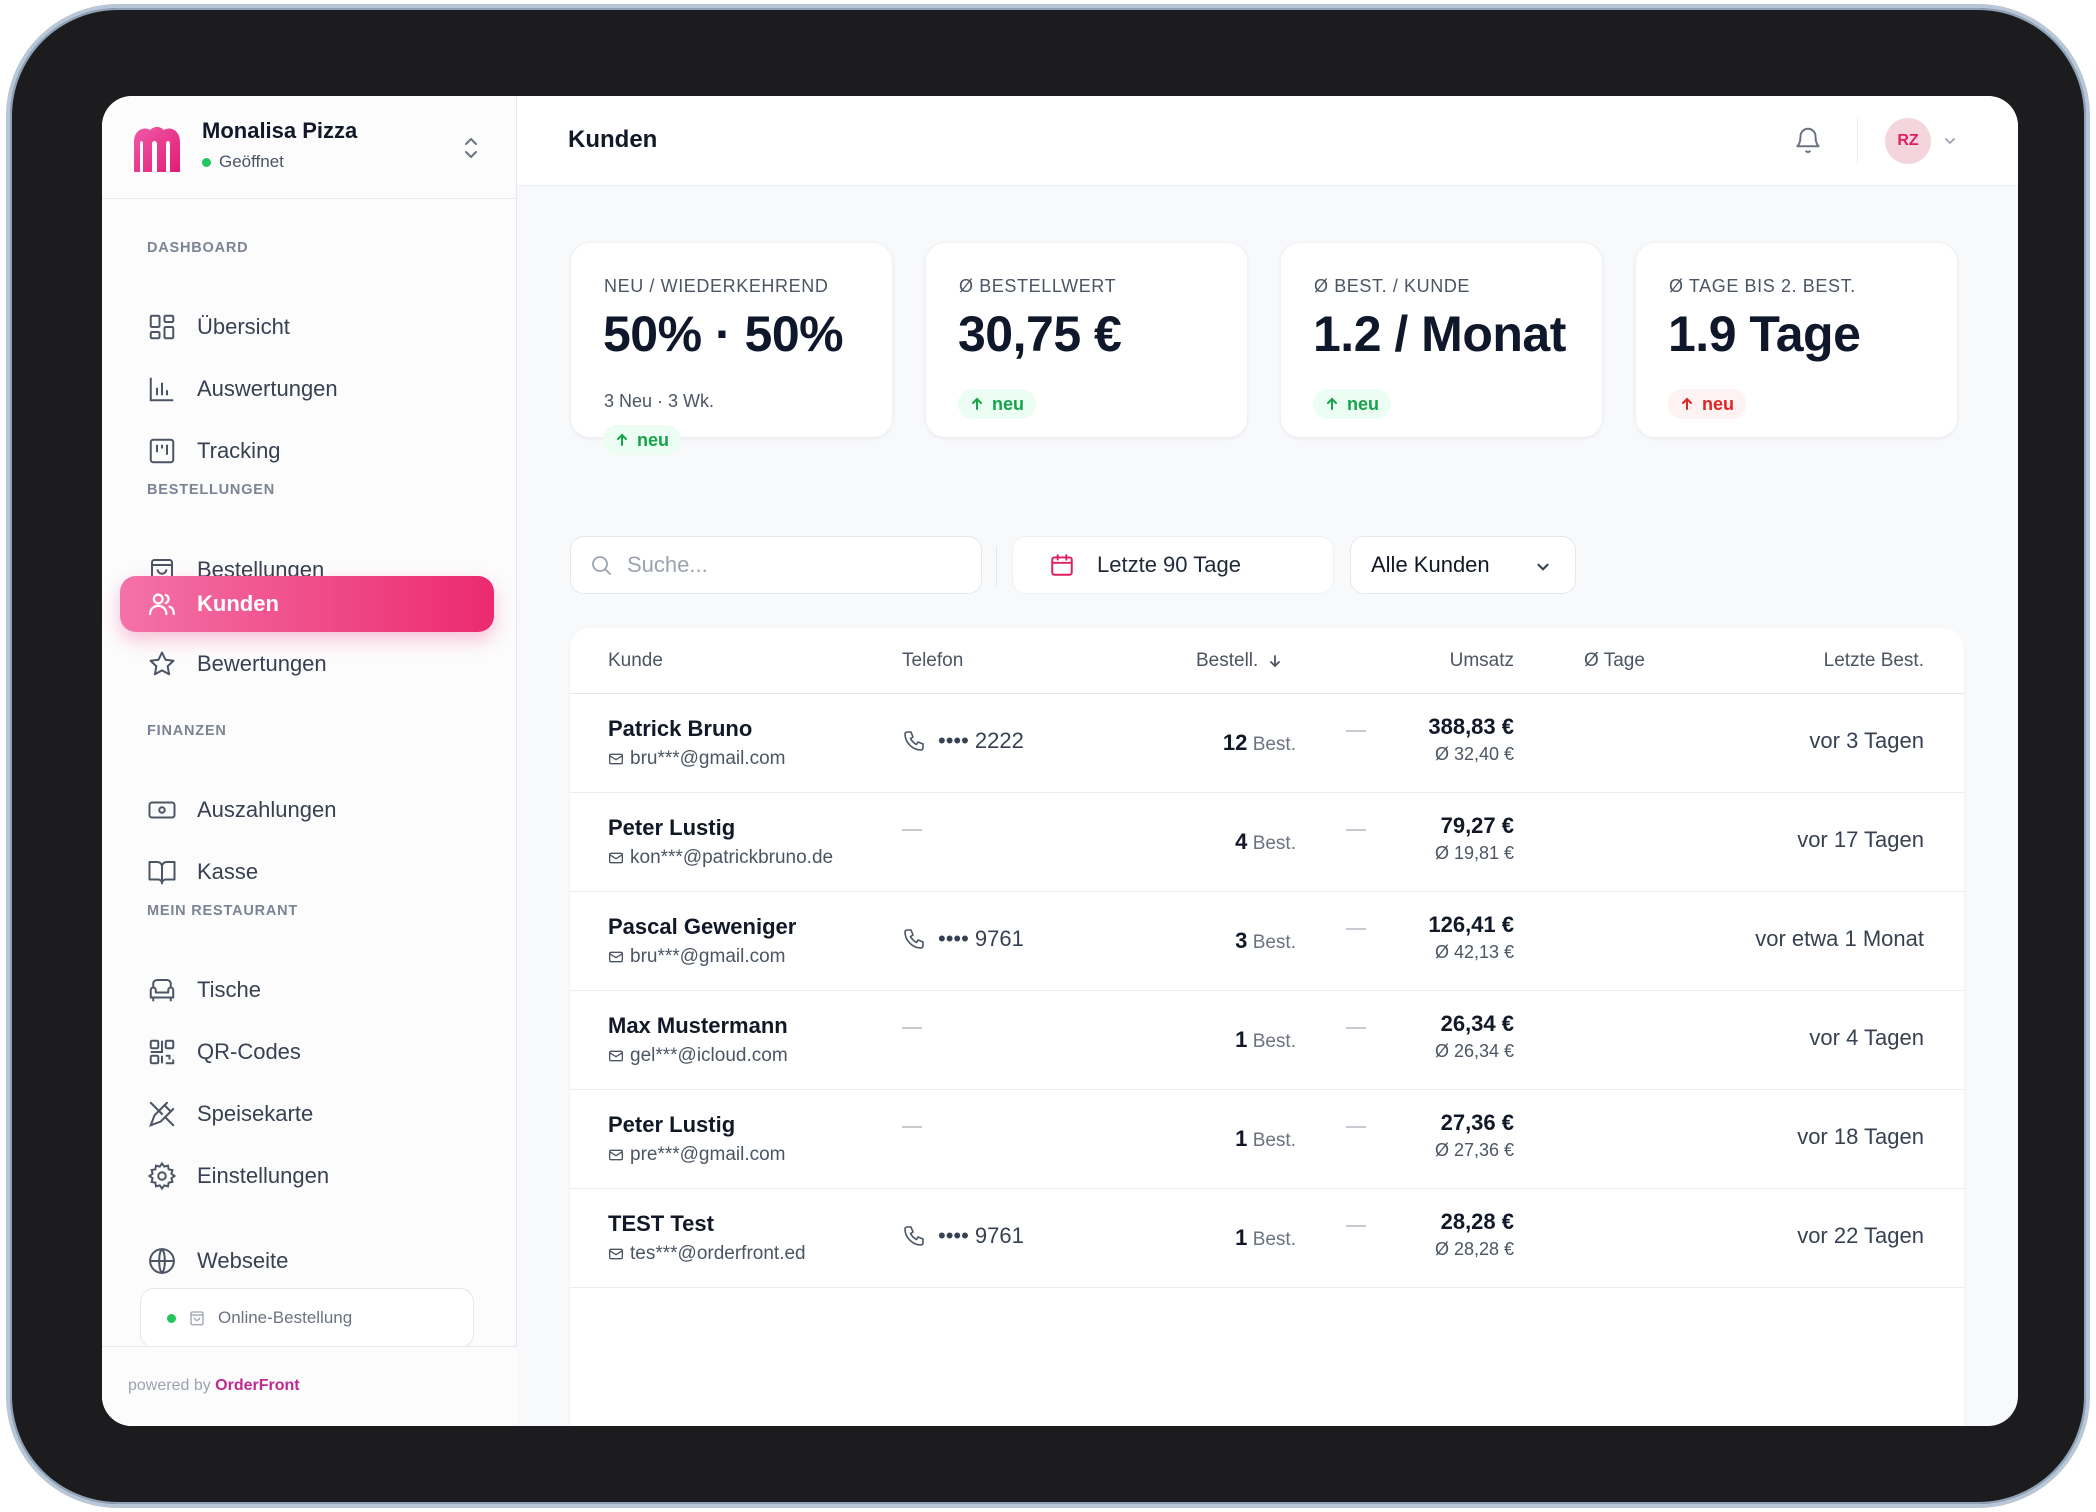 The height and width of the screenshot is (1512, 2096). What do you see at coordinates (613, 139) in the screenshot?
I see `page-title: Kunden` at bounding box center [613, 139].